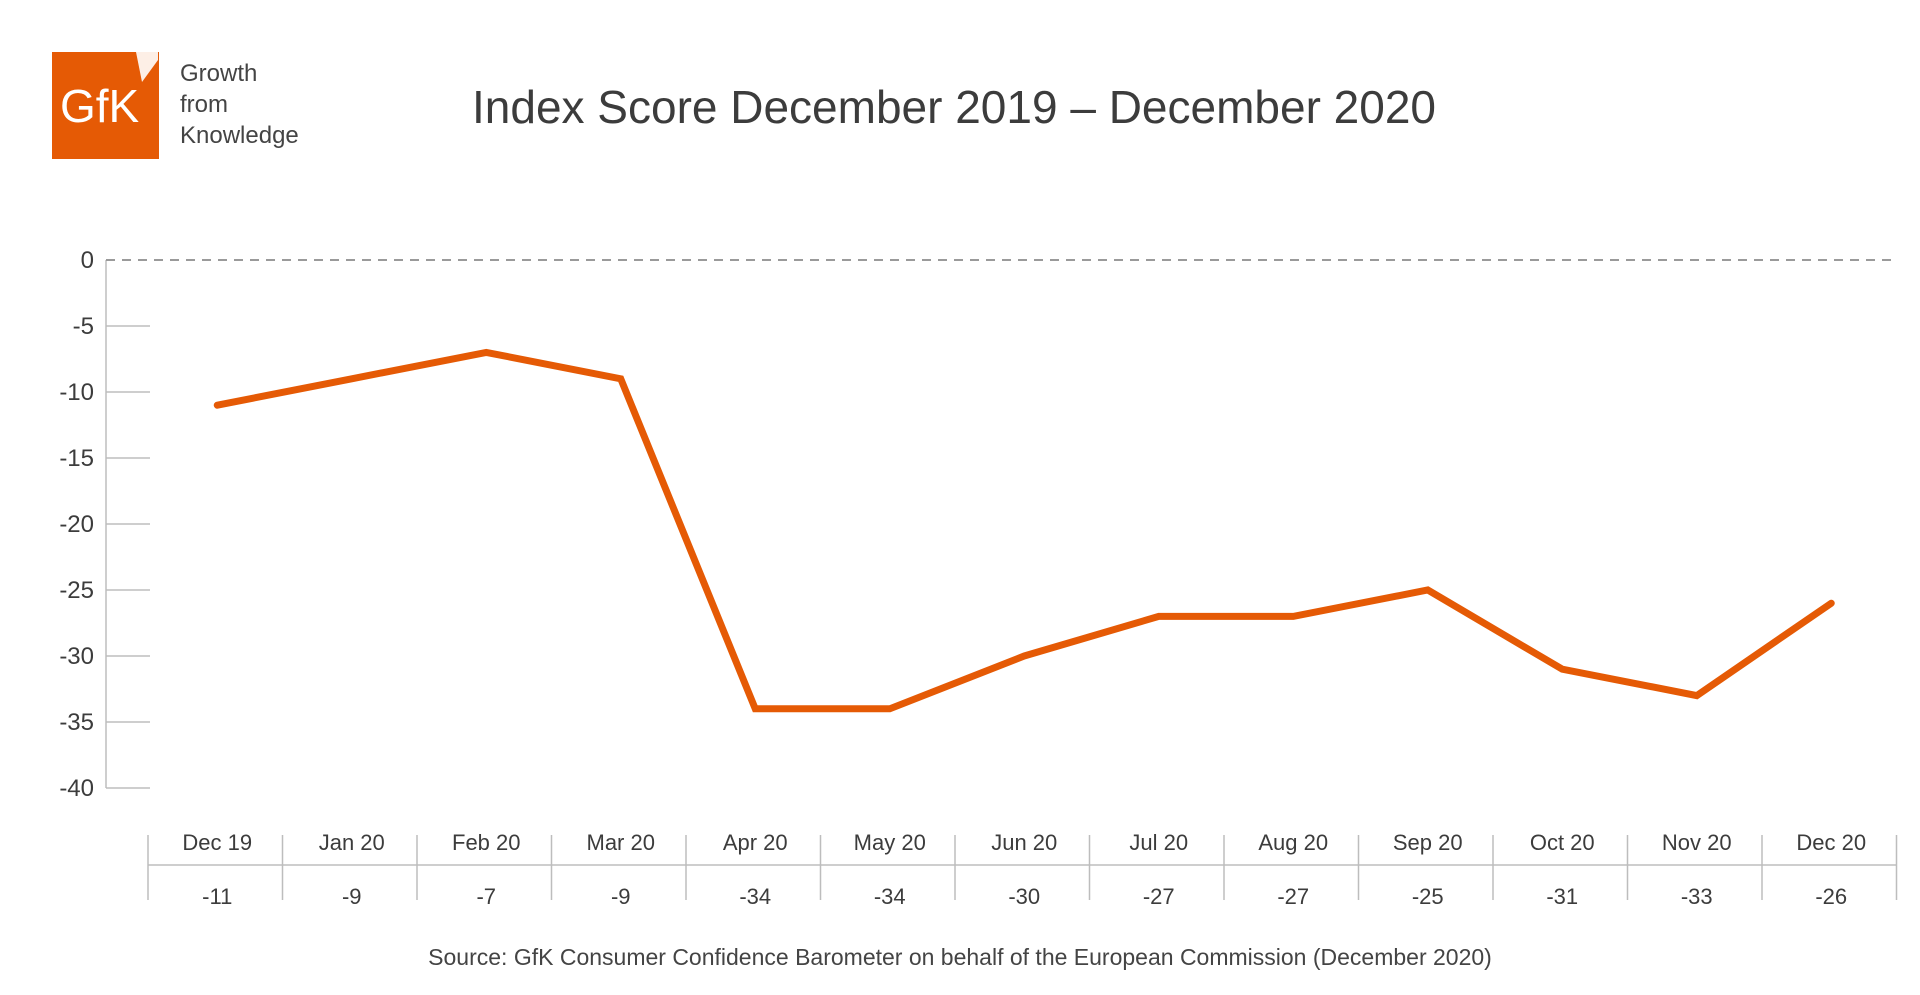 The image size is (1920, 995). Describe the element at coordinates (239, 135) in the screenshot. I see `tagline-line: Knowledge` at that location.